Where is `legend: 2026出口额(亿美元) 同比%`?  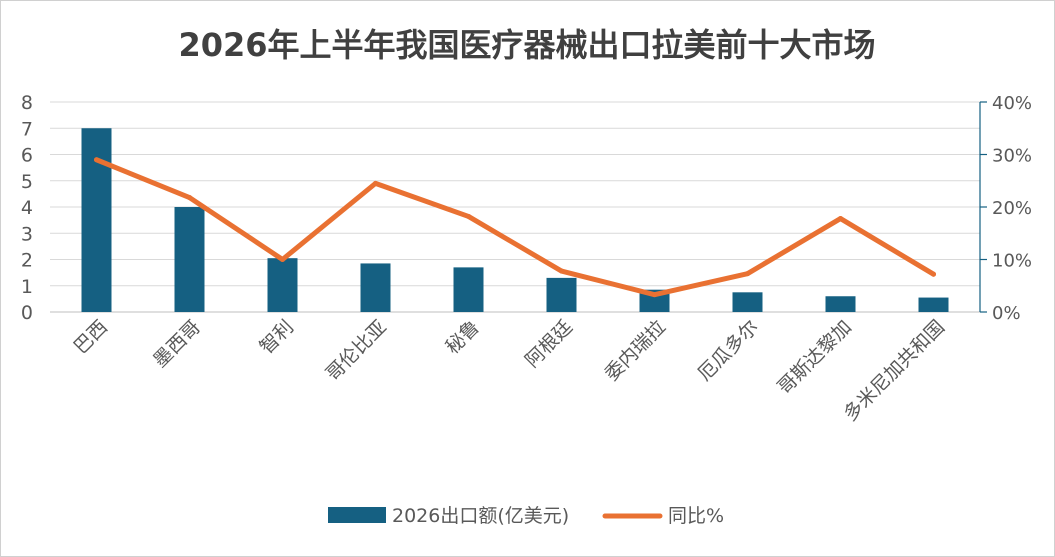 legend: 2026出口额(亿美元) 同比% is located at coordinates (526, 516).